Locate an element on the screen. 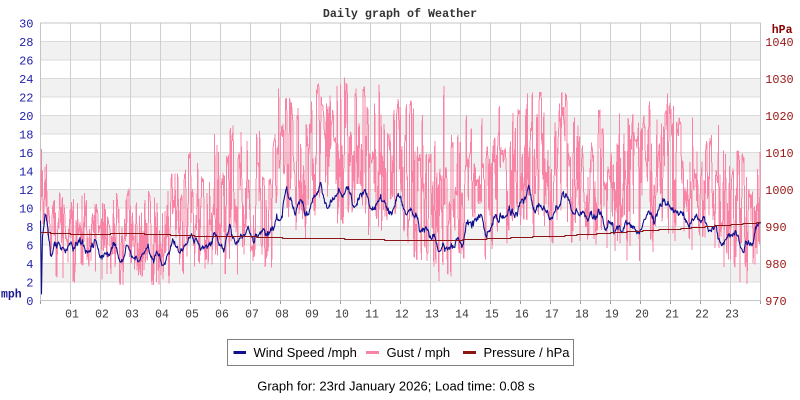 Image resolution: width=800 pixels, height=400 pixels. svg-text: 23 is located at coordinates (732, 315).